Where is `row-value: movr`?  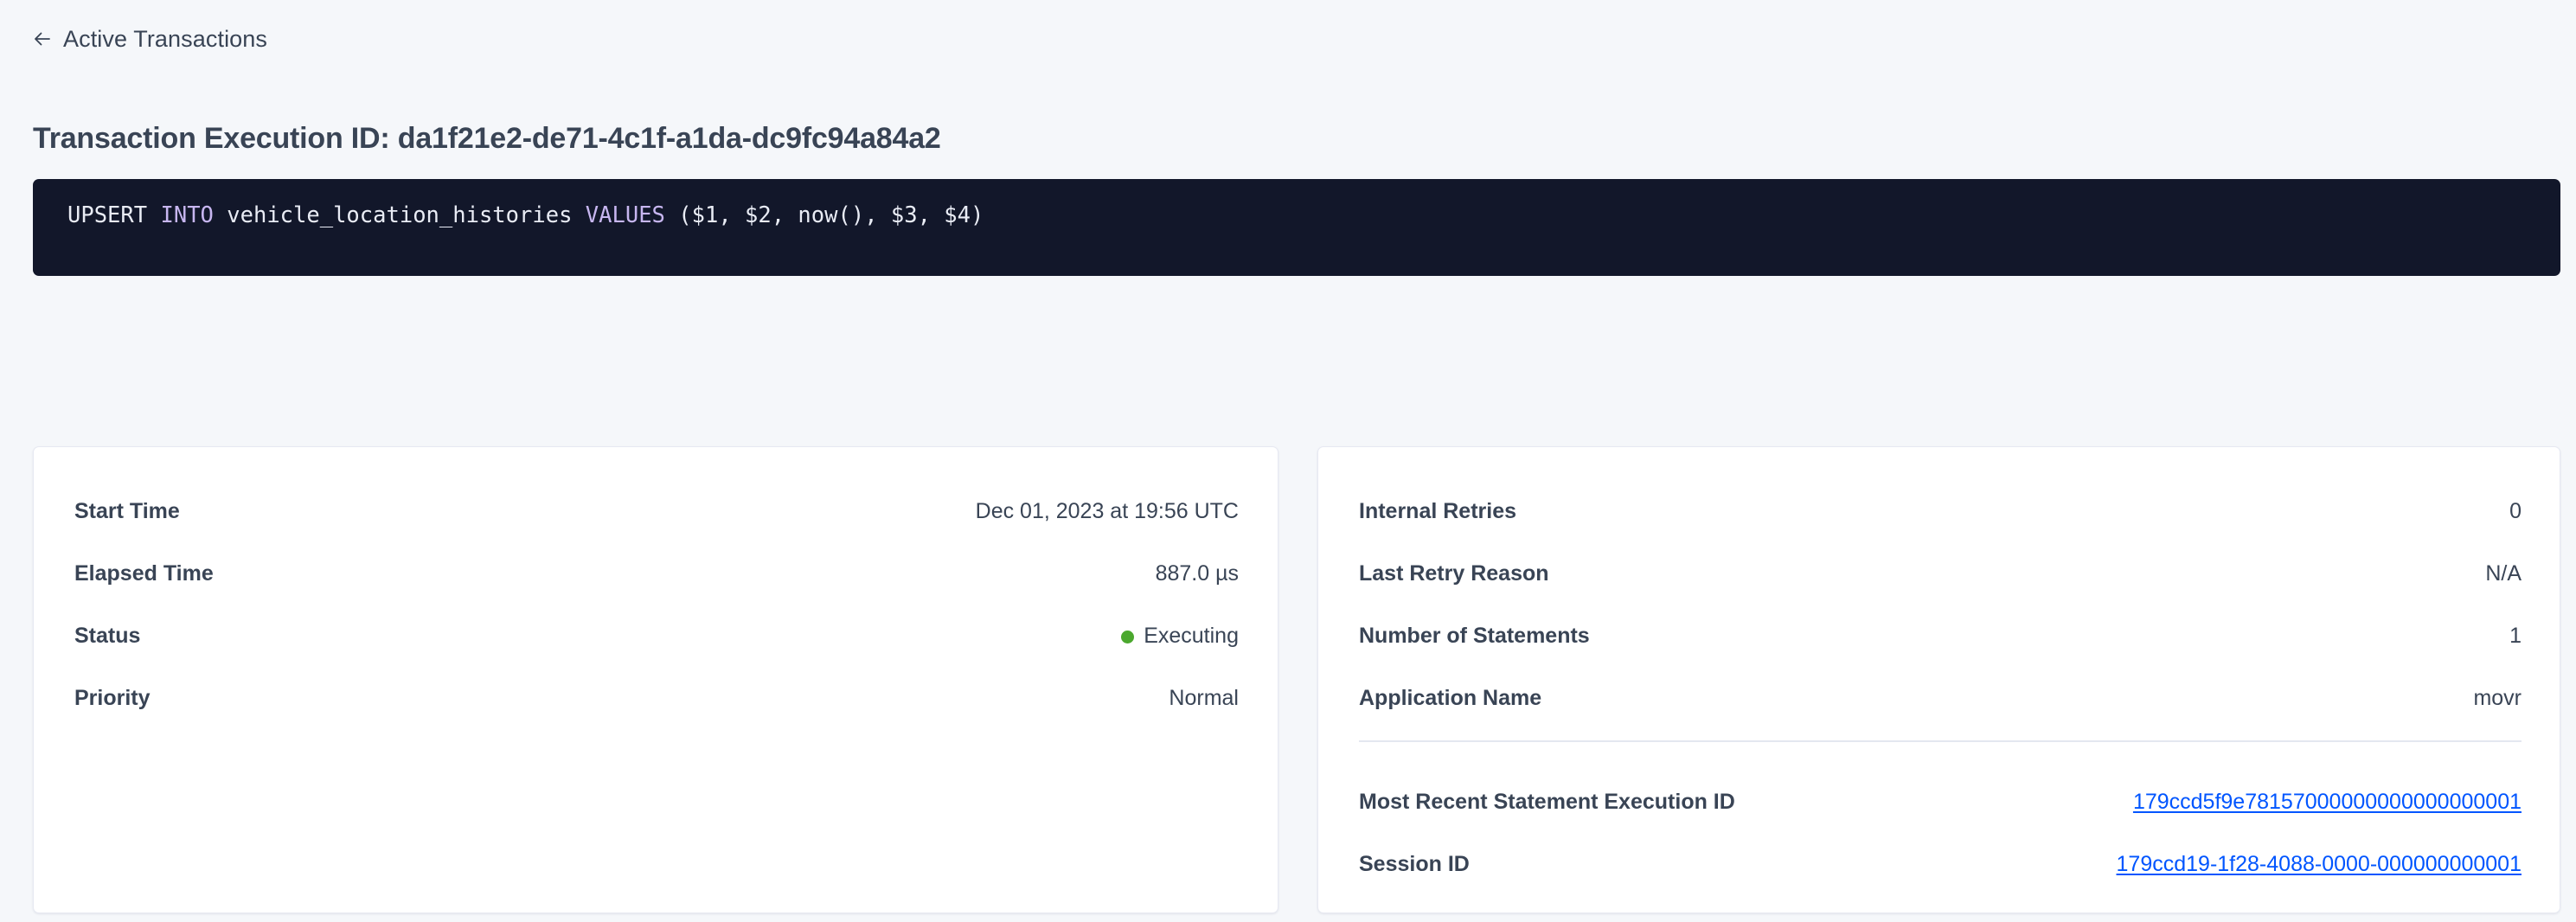 row-value: movr is located at coordinates (2497, 698).